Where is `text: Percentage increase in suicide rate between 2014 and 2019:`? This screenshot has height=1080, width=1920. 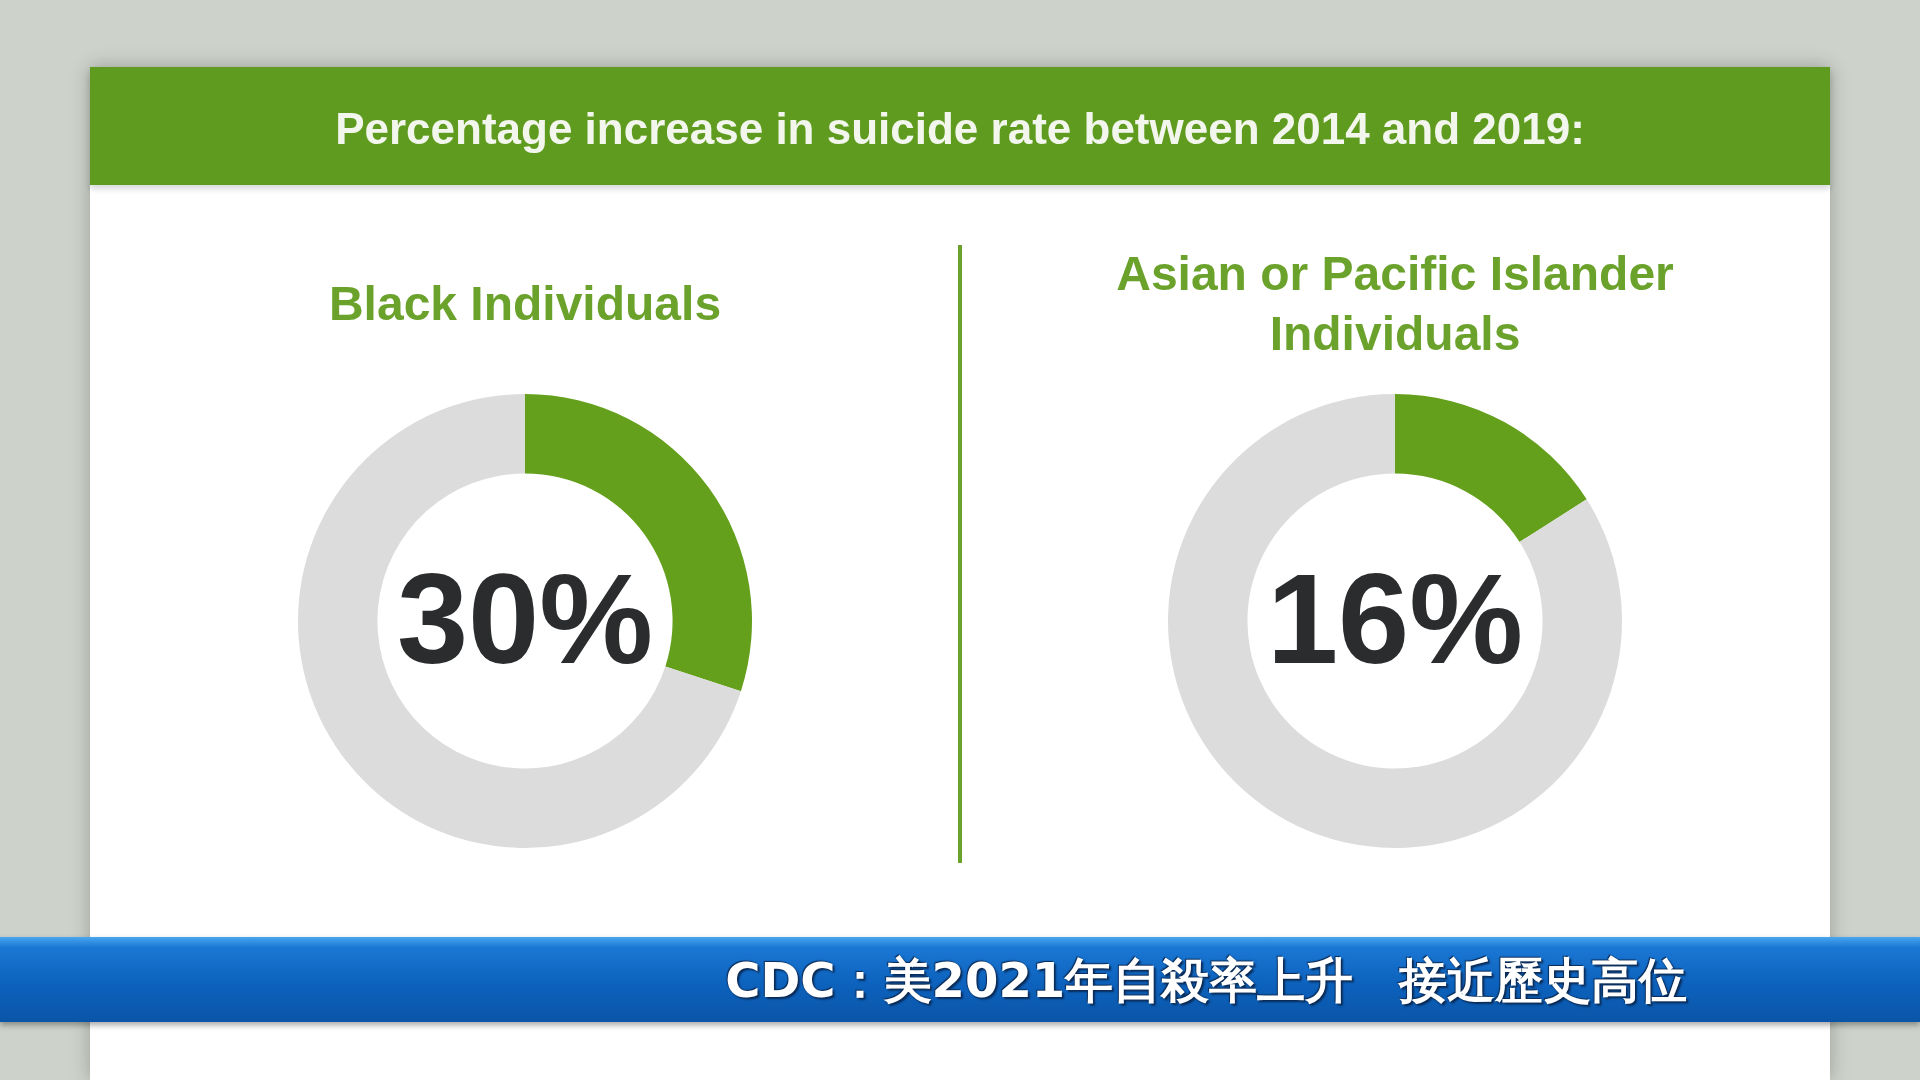 text: Percentage increase in suicide rate between 2014 and 2019: is located at coordinates (960, 129).